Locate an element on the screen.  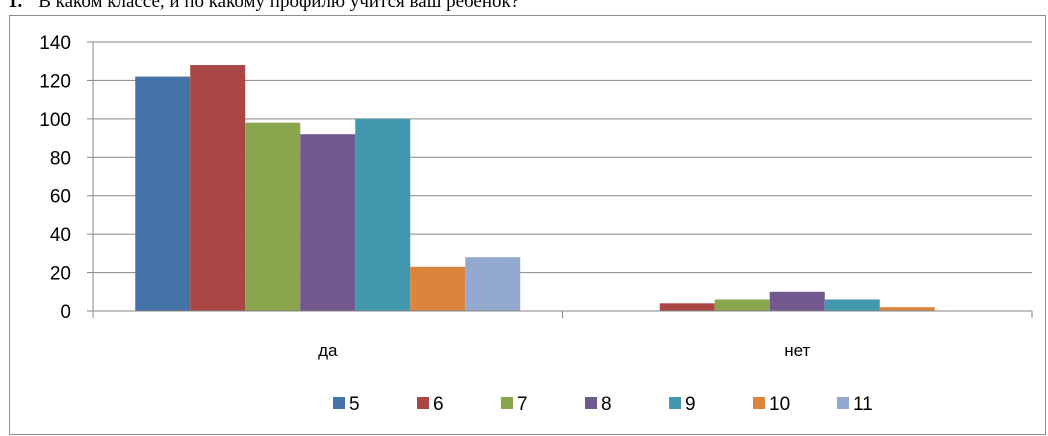
bar-нет-7 is located at coordinates (742, 305).